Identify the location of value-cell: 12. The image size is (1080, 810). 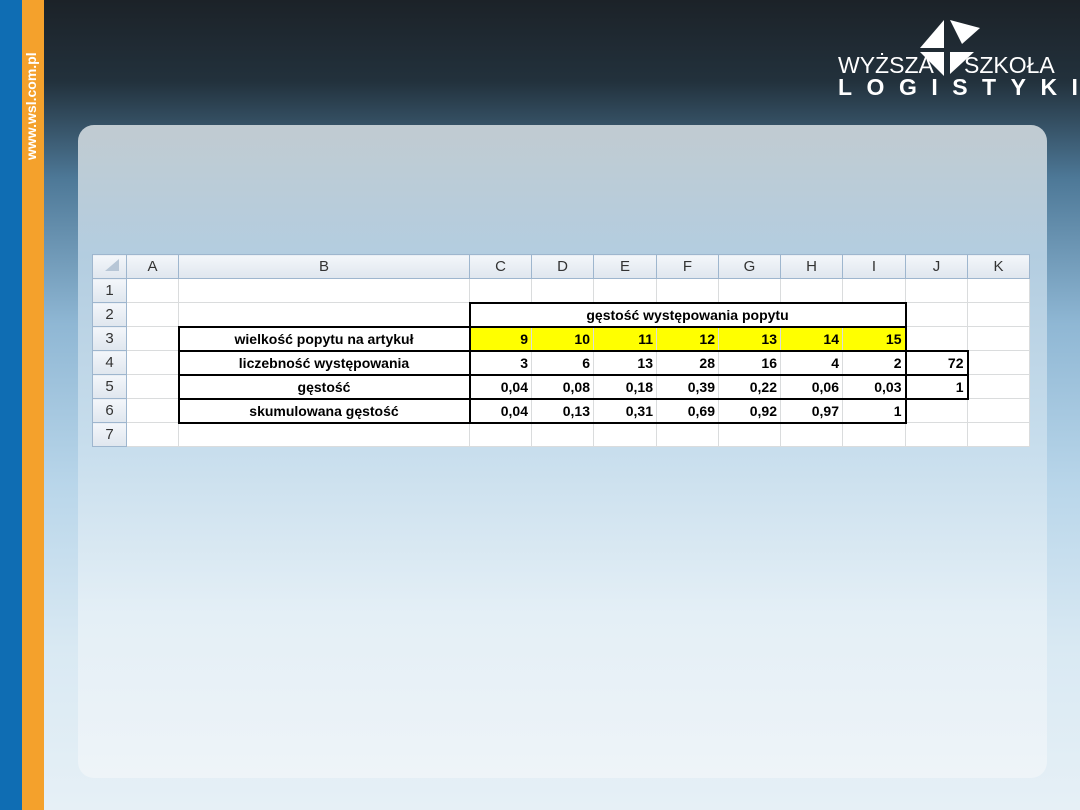
(687, 338).